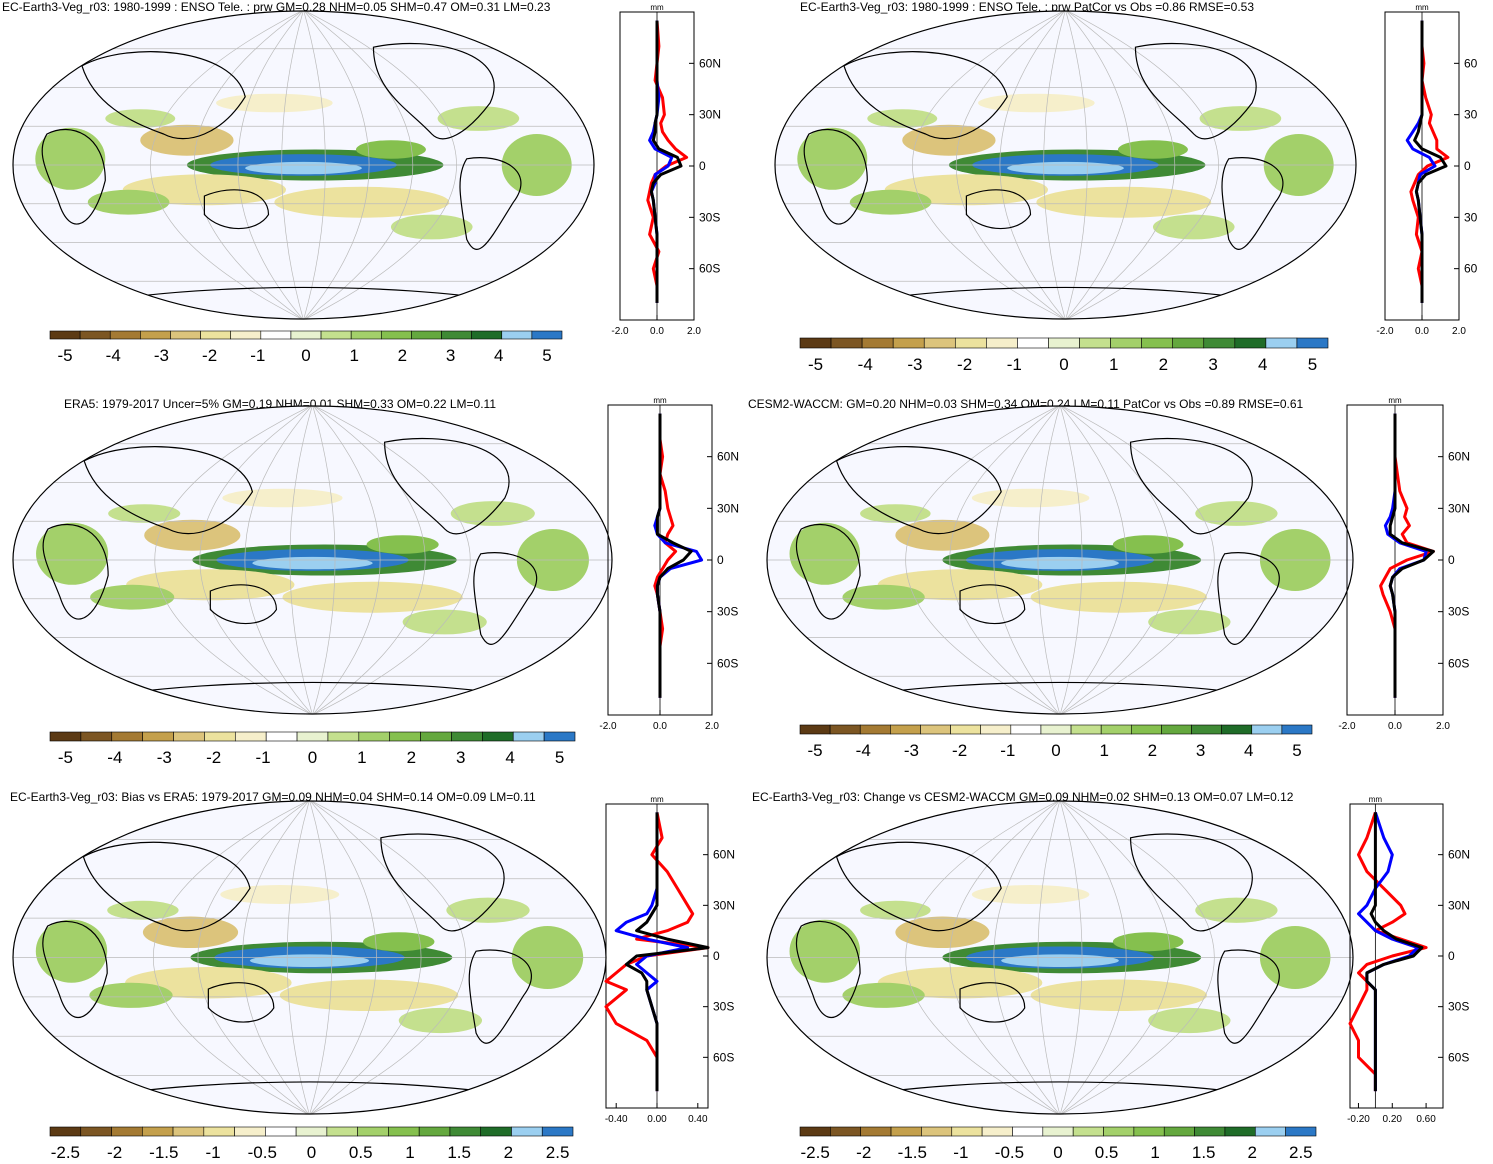 The height and width of the screenshot is (1164, 1493). Describe the element at coordinates (1471, 115) in the screenshot. I see `y-tick-label: 30` at that location.